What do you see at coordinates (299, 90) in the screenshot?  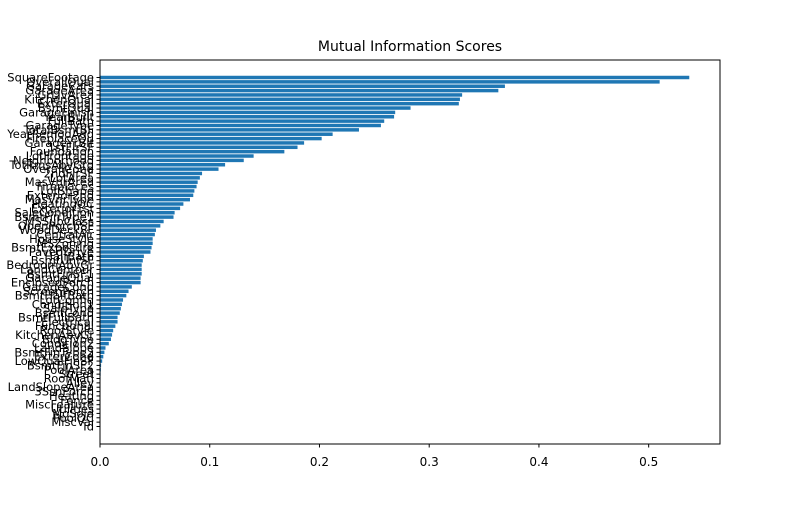 I see `bar-GarageArea` at bounding box center [299, 90].